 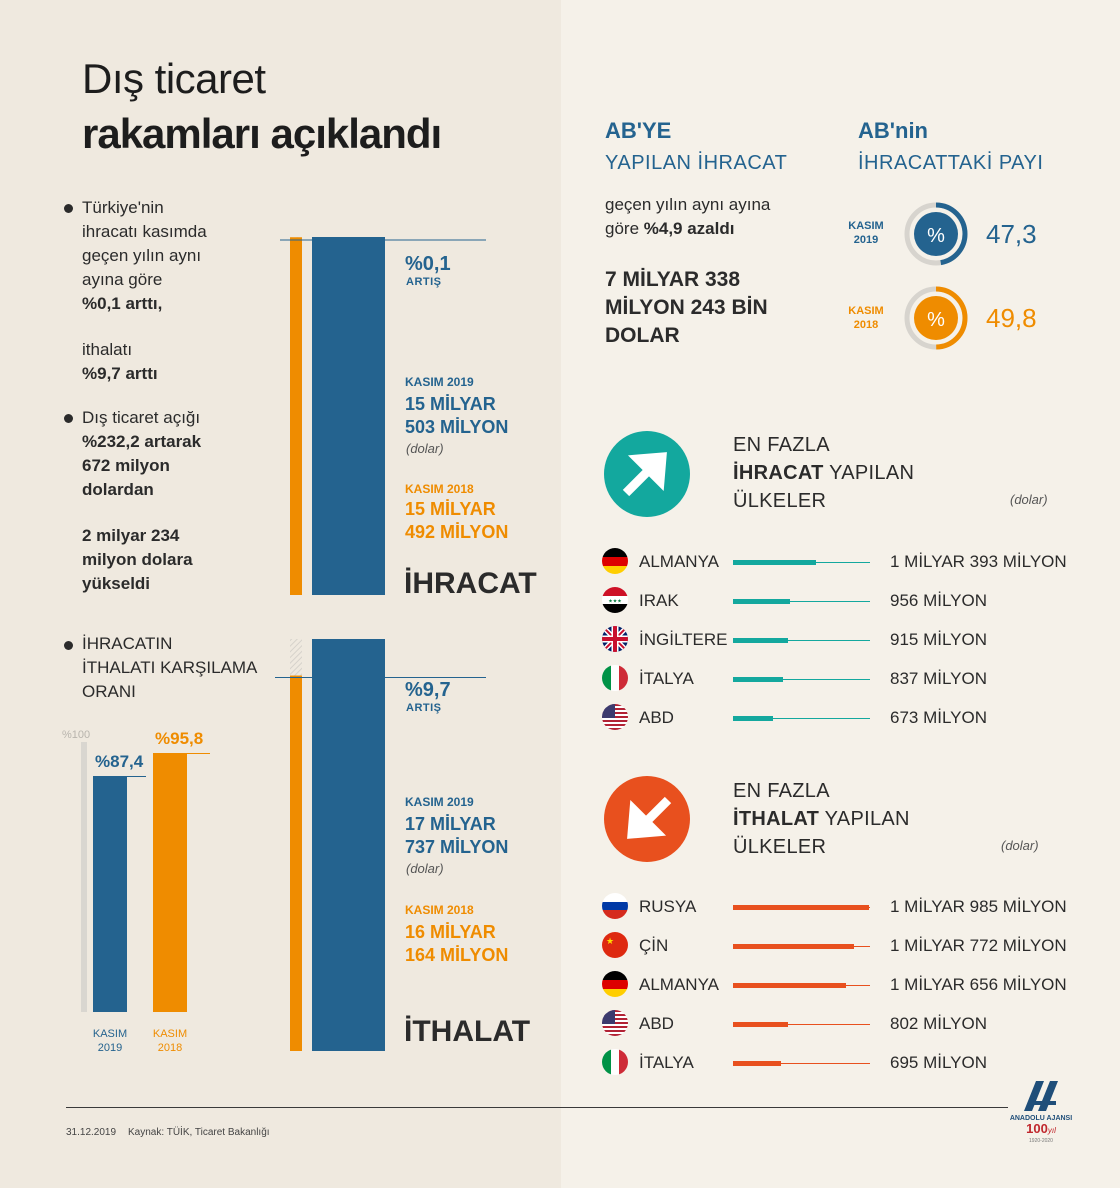 What do you see at coordinates (76, 735) in the screenshot?
I see `reference-100-label: %100` at bounding box center [76, 735].